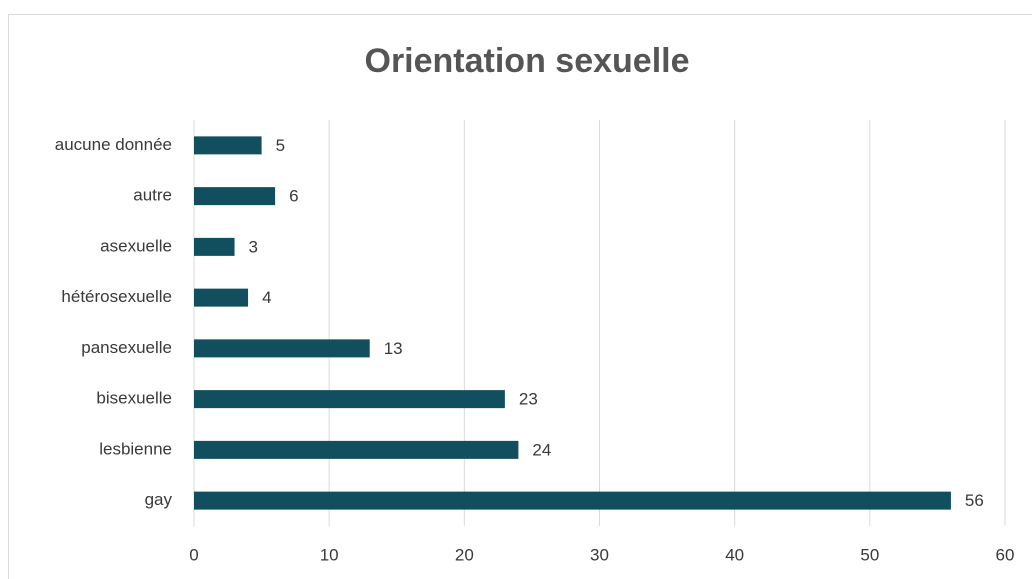  Describe the element at coordinates (527, 61) in the screenshot. I see `chart-title: Orientation sexuelle` at that location.